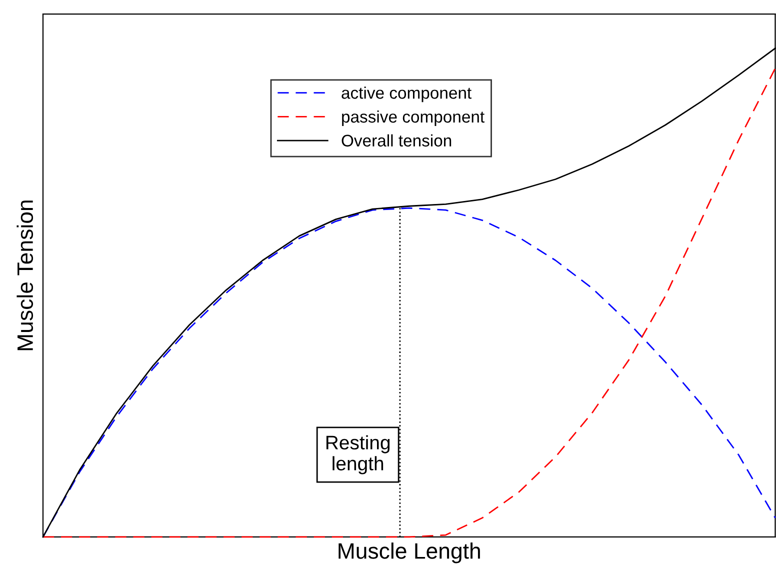 The image size is (776, 574). Describe the element at coordinates (413, 118) in the screenshot. I see `legend-label: passive component` at that location.